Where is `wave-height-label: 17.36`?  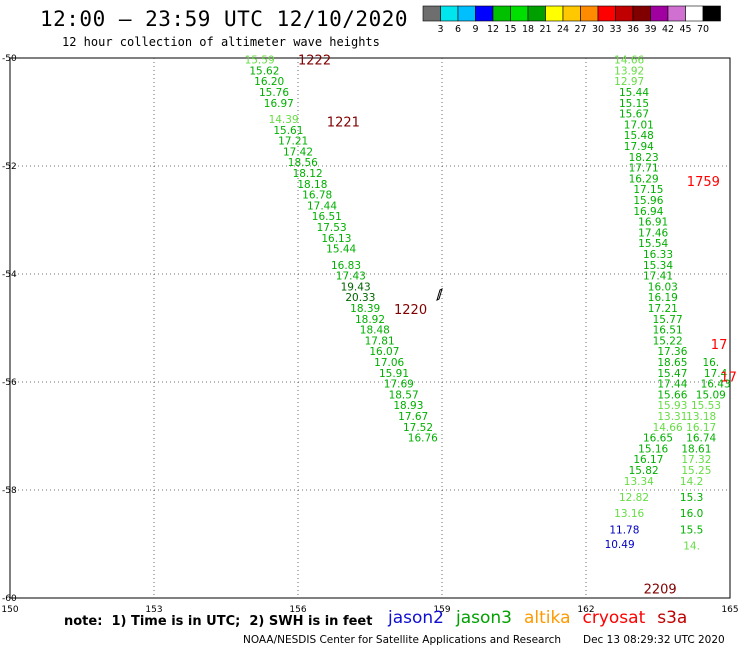
wave-height-label: 17.36 is located at coordinates (672, 352).